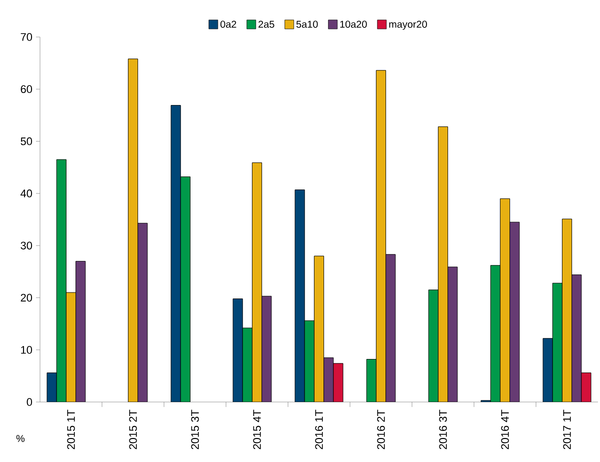 The width and height of the screenshot is (600, 462). What do you see at coordinates (26, 350) in the screenshot?
I see `y-tick-label: 10` at bounding box center [26, 350].